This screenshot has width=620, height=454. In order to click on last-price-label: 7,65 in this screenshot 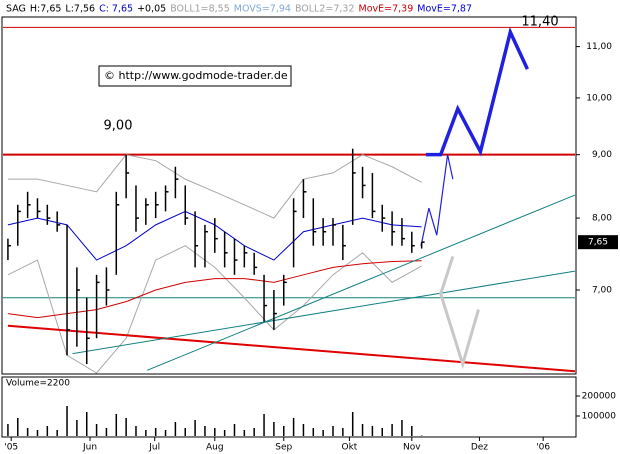, I will do `click(598, 243)`.